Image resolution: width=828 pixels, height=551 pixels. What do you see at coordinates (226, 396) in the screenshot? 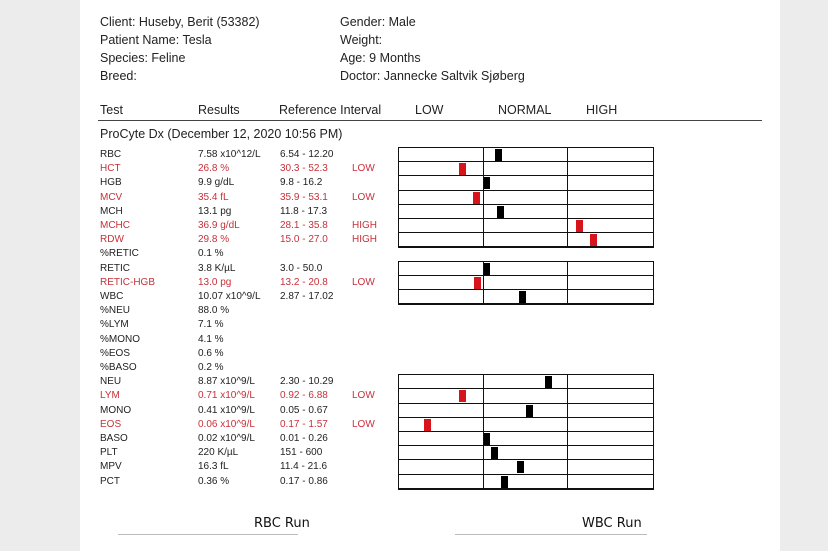
I see `row-result: 0.71 x10^9/L` at bounding box center [226, 396].